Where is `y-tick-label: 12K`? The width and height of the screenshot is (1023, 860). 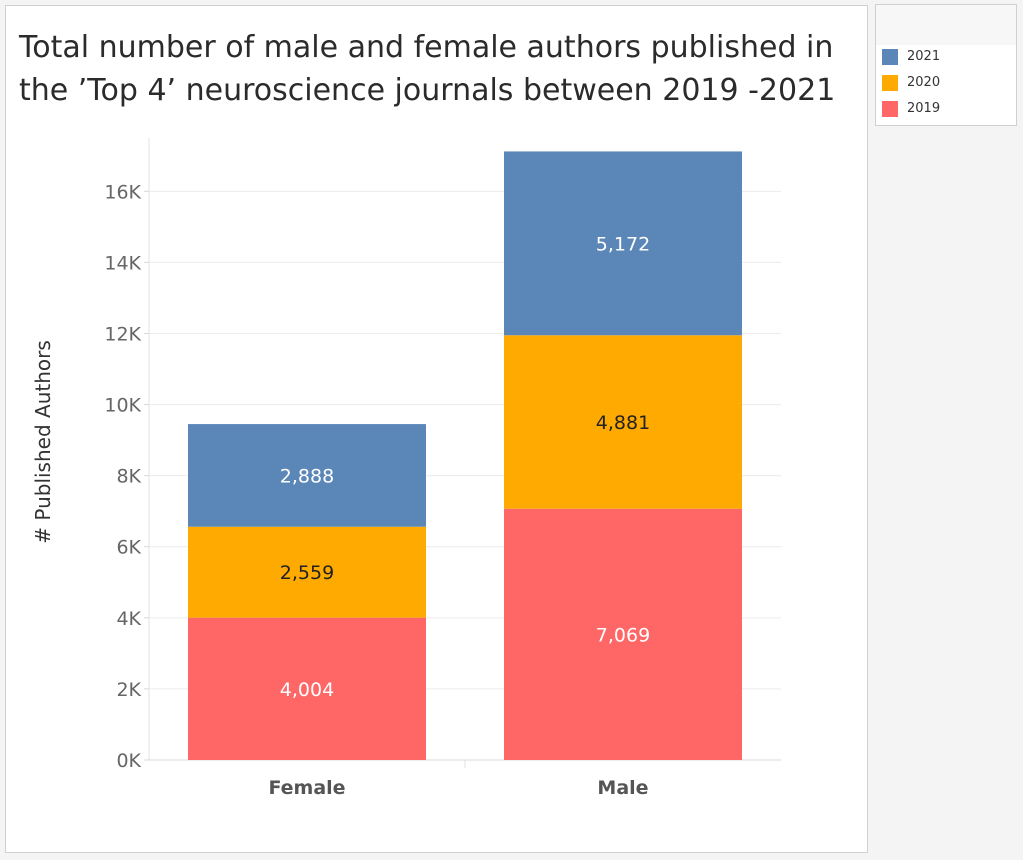
y-tick-label: 12K is located at coordinates (122, 334).